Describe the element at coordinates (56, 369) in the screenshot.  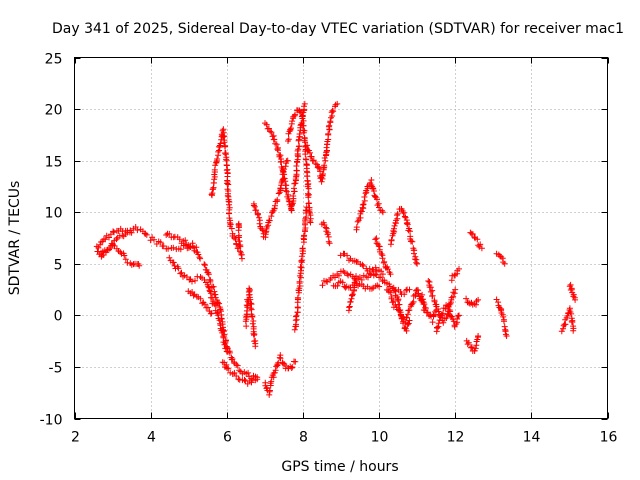
I see `y-tick-label: -5` at that location.